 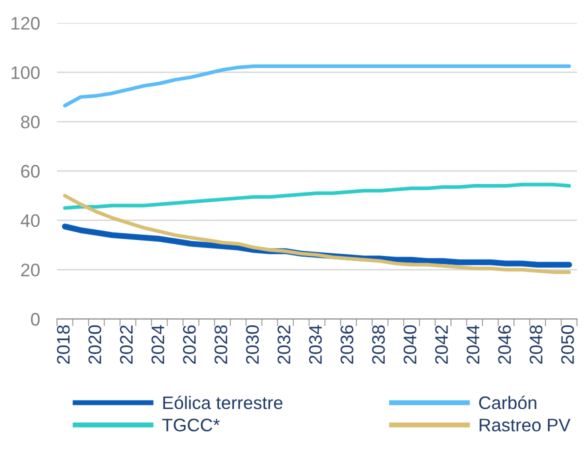 What do you see at coordinates (191, 425) in the screenshot?
I see `legend-label: TGCC*` at bounding box center [191, 425].